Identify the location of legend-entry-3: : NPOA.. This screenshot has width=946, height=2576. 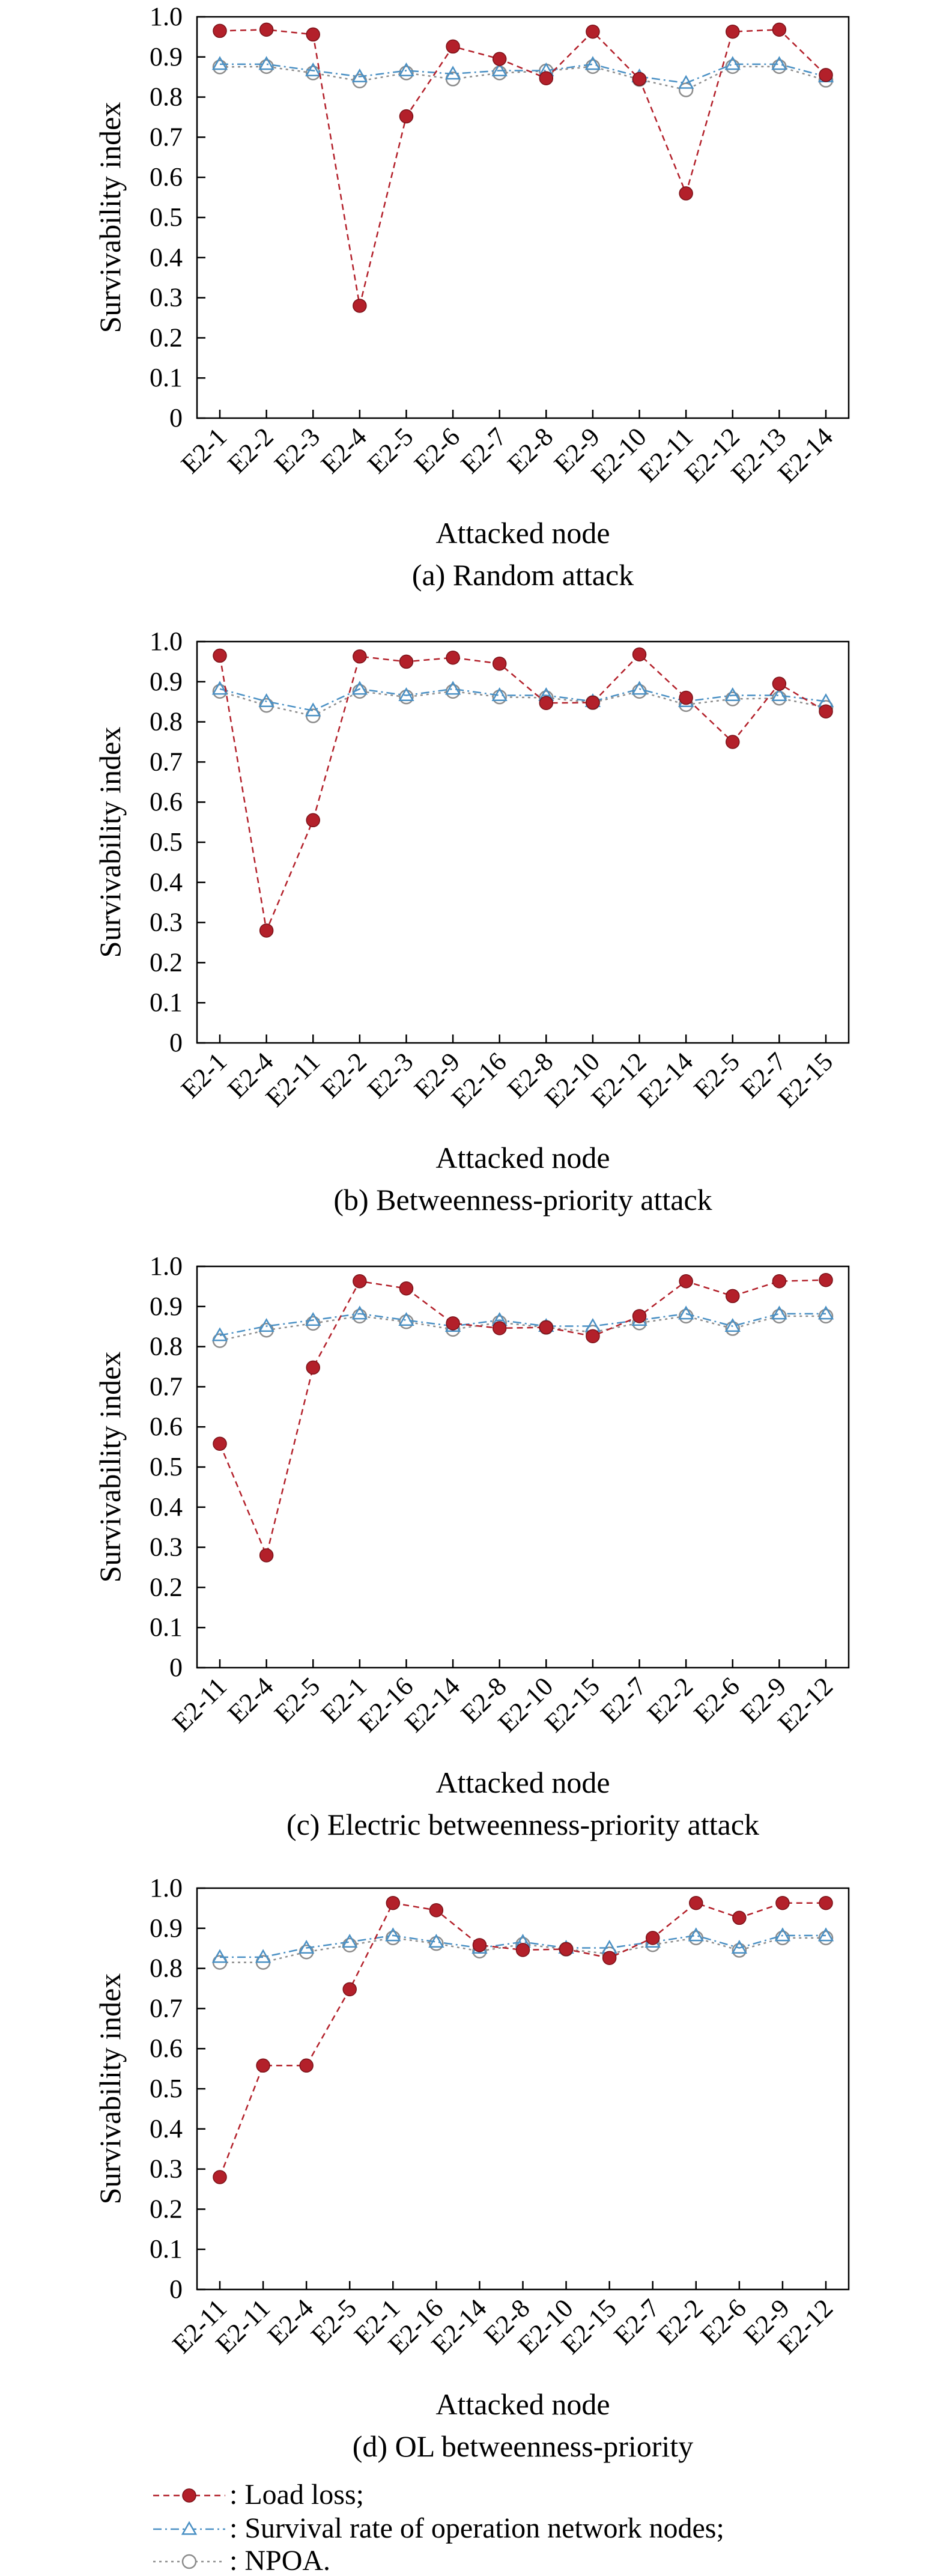
(241, 2561).